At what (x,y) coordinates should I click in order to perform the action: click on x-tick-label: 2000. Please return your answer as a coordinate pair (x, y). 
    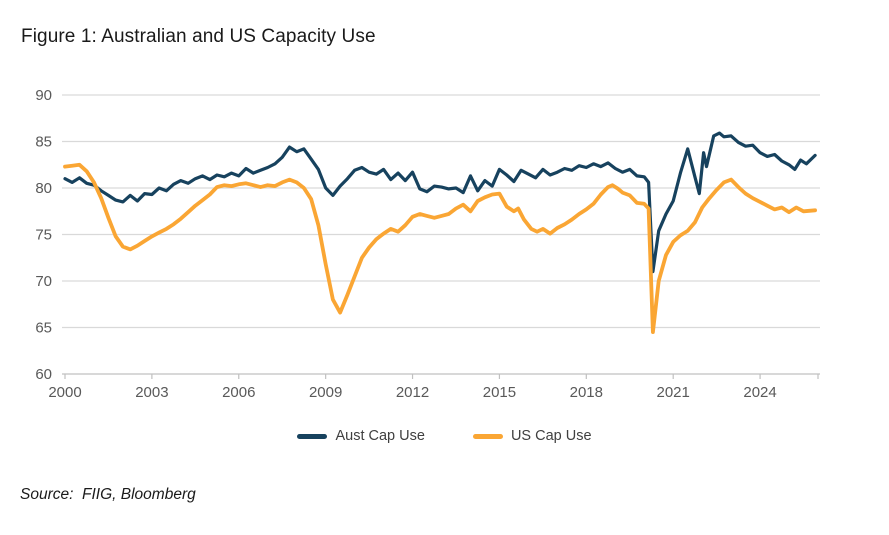
    Looking at the image, I should click on (64, 392).